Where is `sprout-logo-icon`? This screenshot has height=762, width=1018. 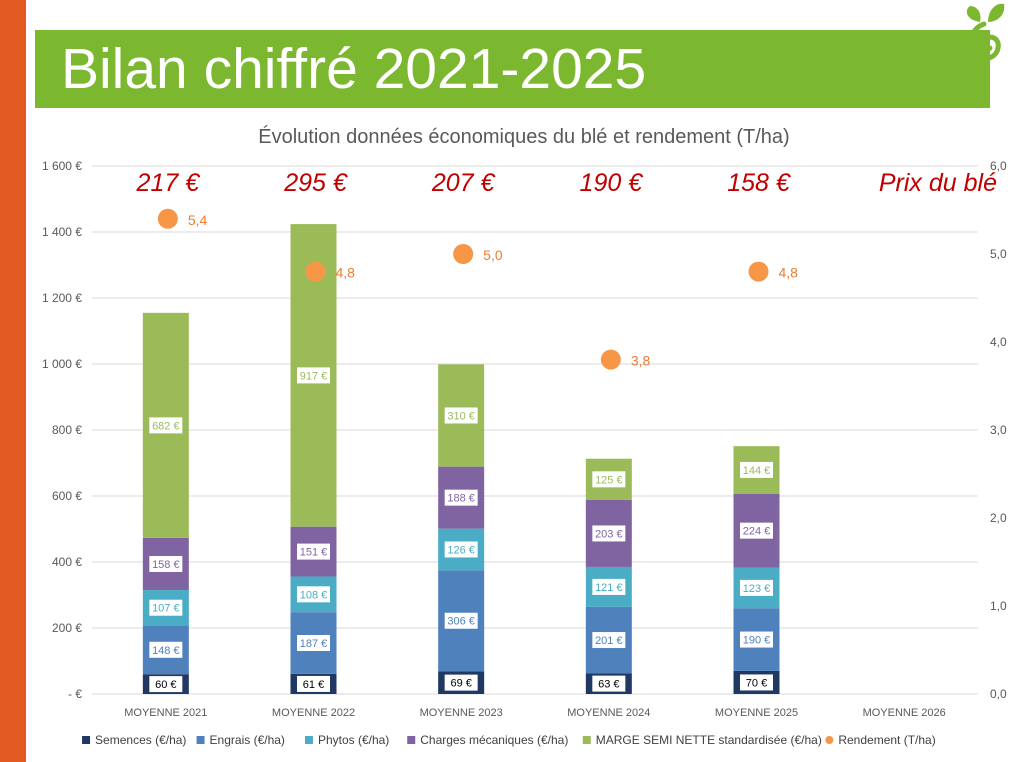
sprout-logo-icon is located at coordinates (985, 32).